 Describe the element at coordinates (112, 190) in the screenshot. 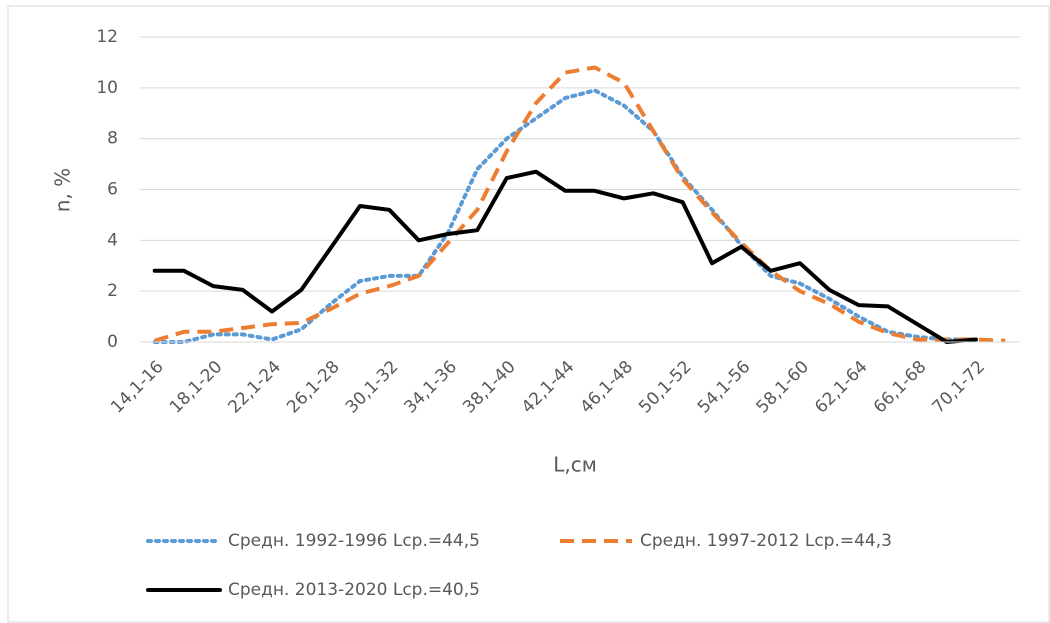

I see `y-tick-label: 6` at that location.